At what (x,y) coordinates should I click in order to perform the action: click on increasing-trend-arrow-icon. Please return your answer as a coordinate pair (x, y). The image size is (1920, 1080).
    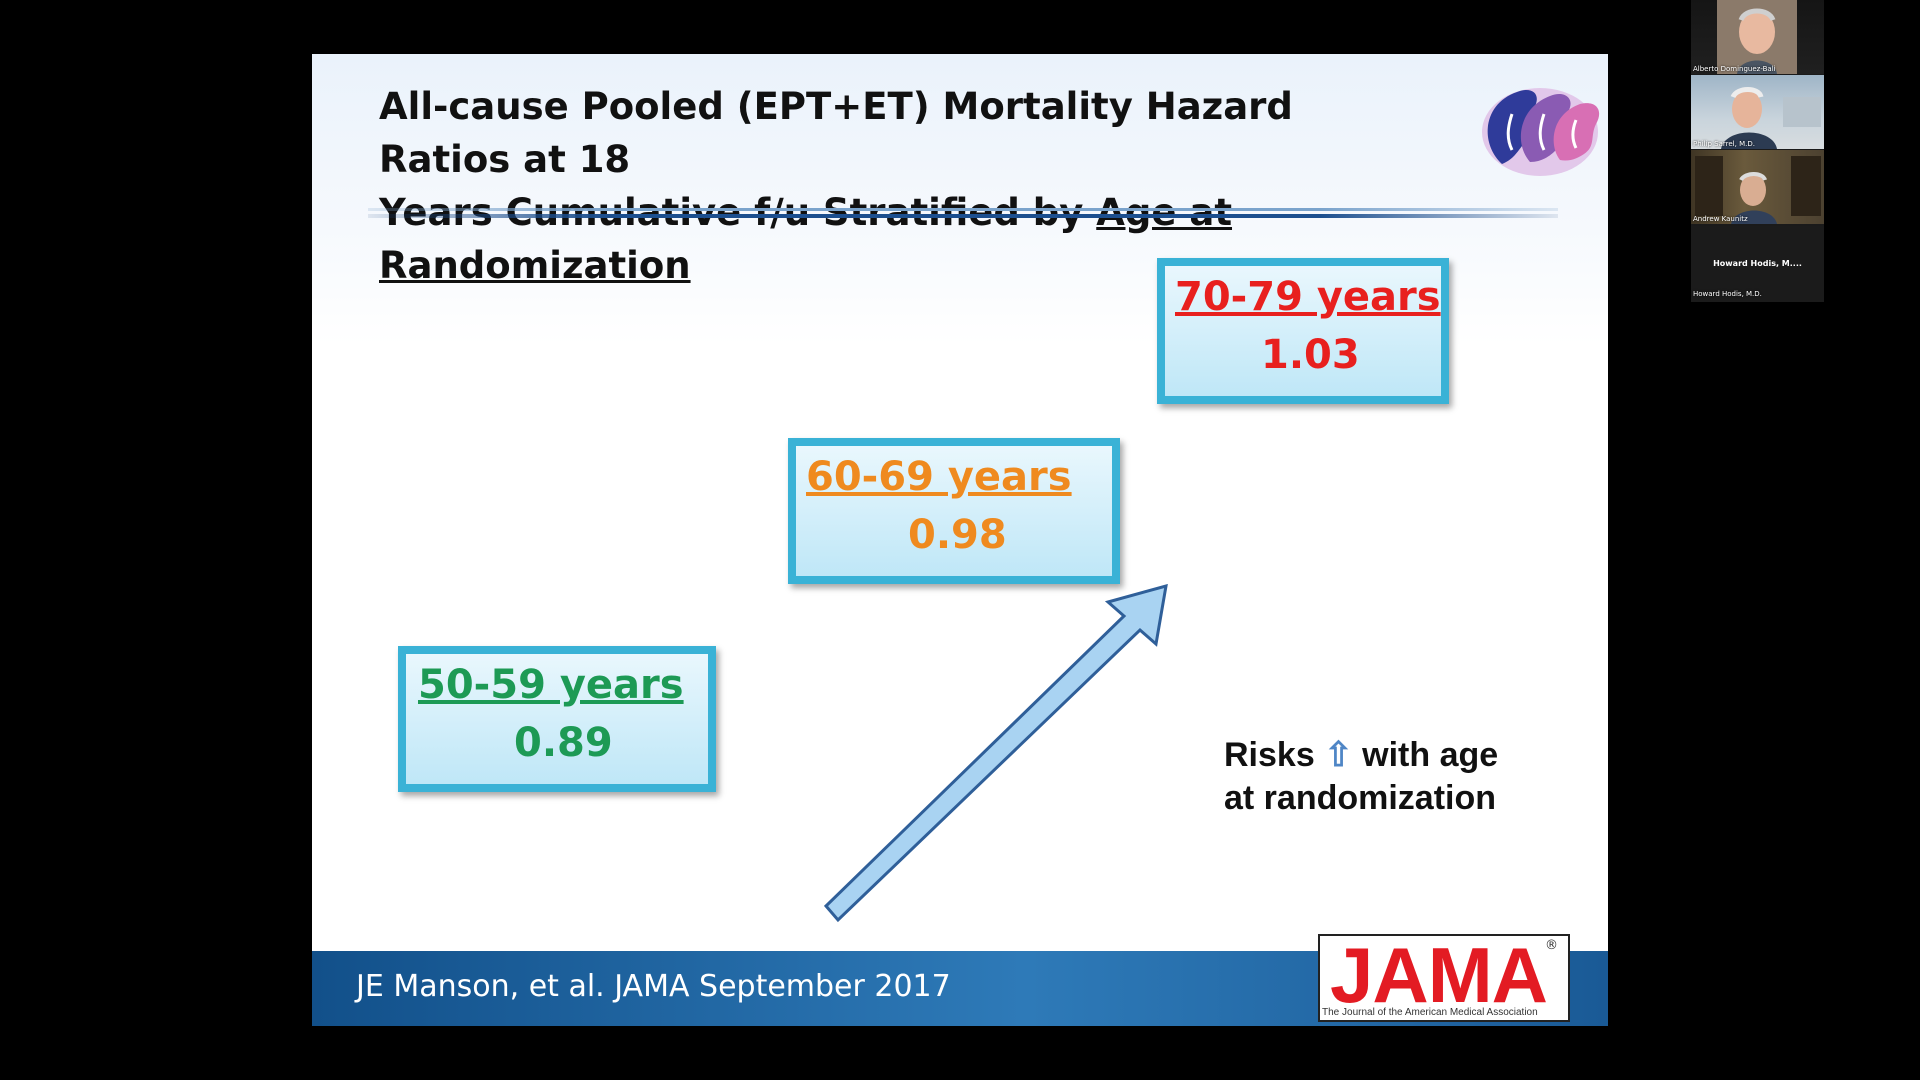
    Looking at the image, I should click on (995, 753).